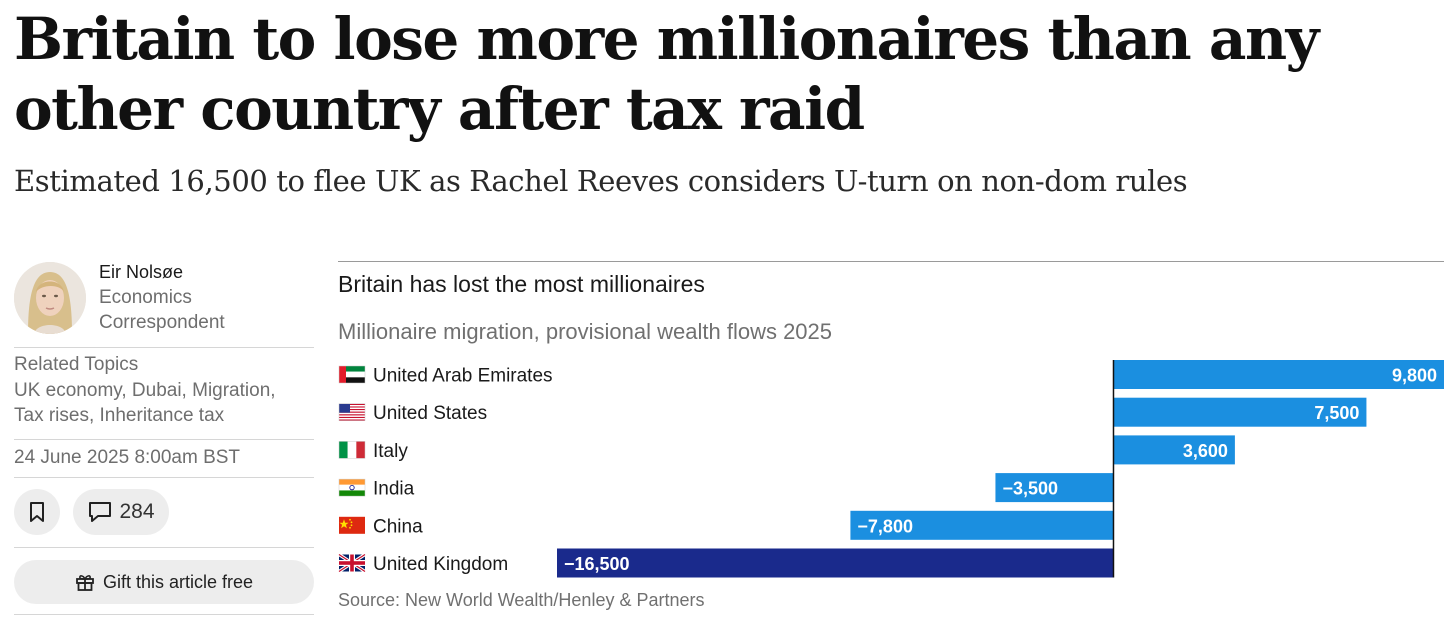 The width and height of the screenshot is (1456, 618). What do you see at coordinates (141, 272) in the screenshot?
I see `author-name: Eir Nolsøe` at bounding box center [141, 272].